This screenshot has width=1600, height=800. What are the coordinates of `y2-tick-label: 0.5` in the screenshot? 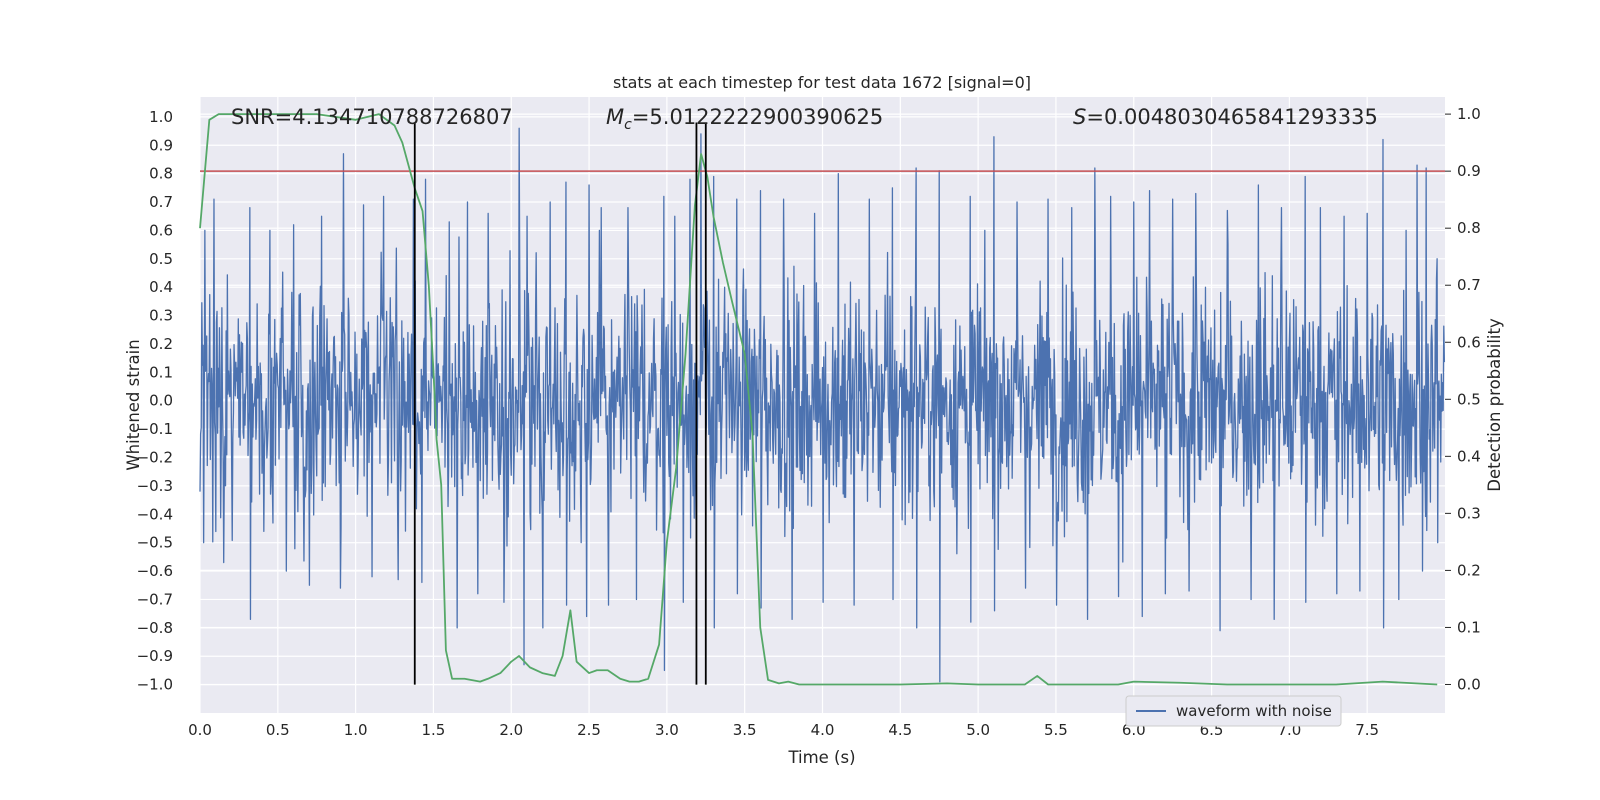 It's located at (1469, 399).